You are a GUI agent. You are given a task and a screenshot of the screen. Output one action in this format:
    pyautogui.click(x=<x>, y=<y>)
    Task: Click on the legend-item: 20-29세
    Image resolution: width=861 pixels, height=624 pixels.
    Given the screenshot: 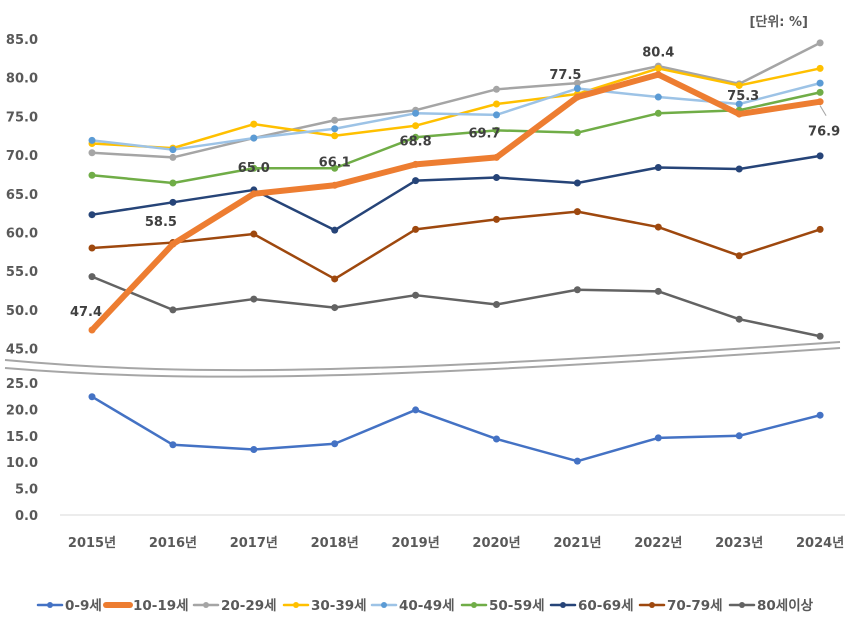 What is the action you would take?
    pyautogui.click(x=234, y=606)
    